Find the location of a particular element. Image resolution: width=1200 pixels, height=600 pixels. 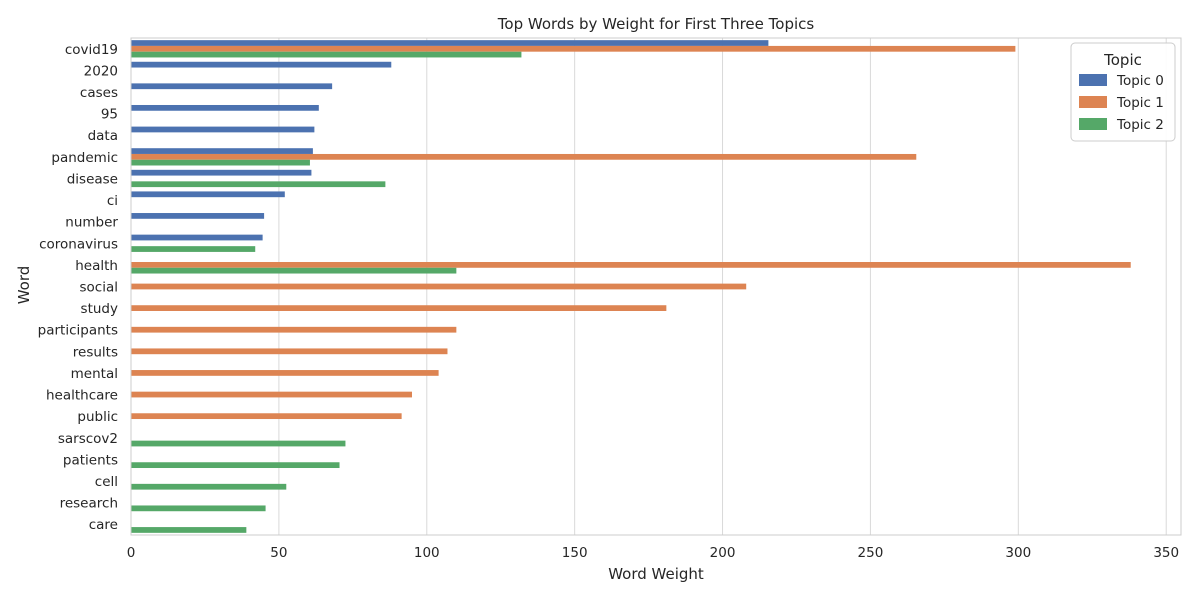

bar-topic-2-cell is located at coordinates (209, 486).